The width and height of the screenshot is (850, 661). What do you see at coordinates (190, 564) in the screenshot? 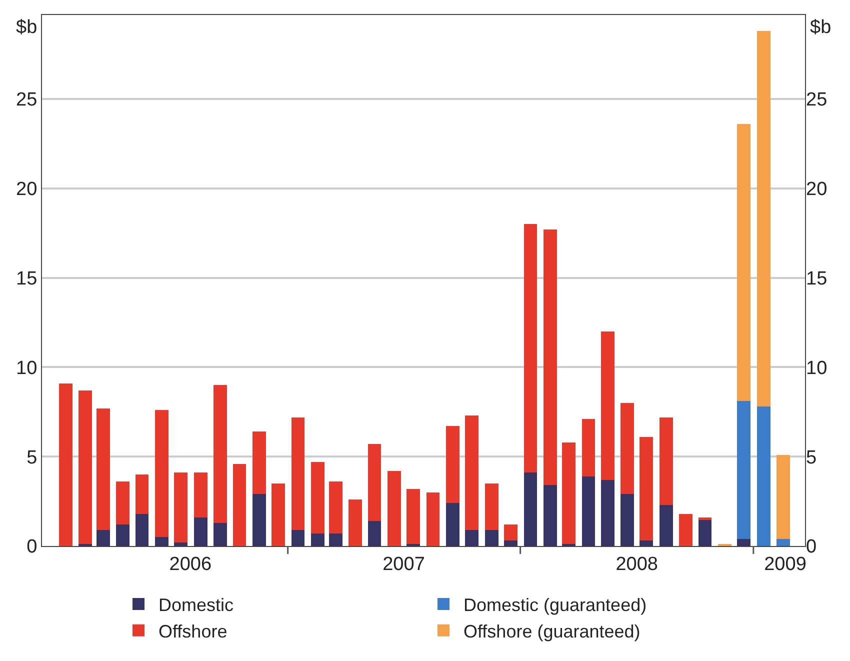
I see `x-tick-label: 2006` at bounding box center [190, 564].